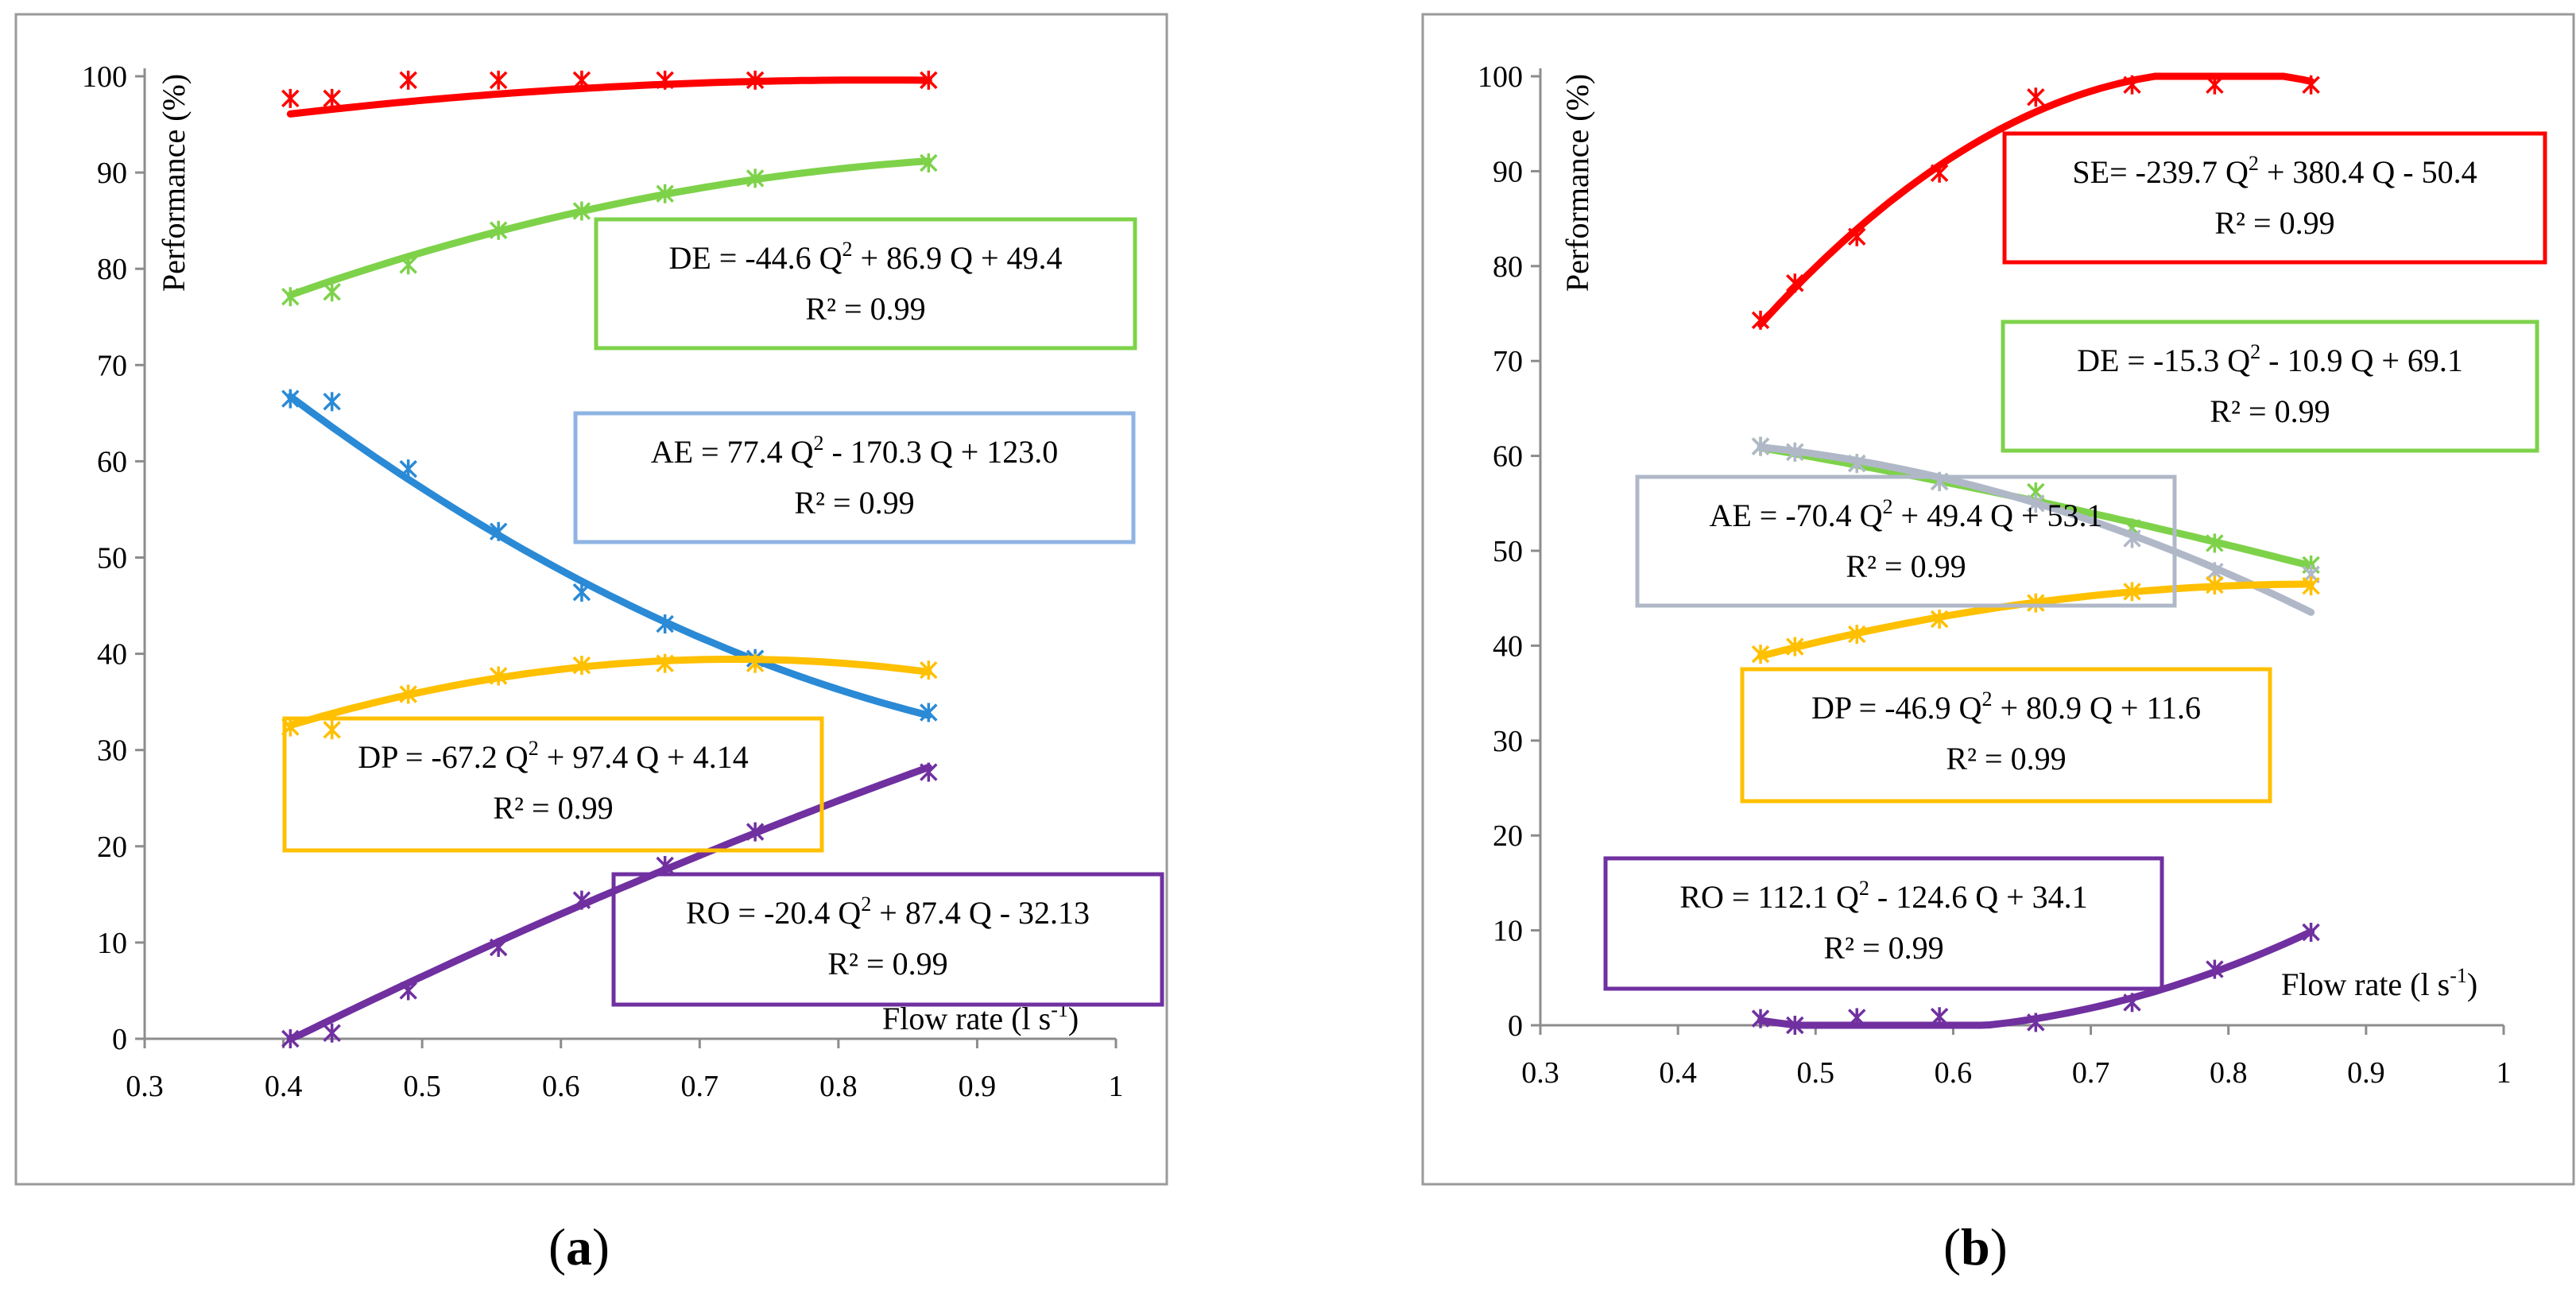 This screenshot has width=2576, height=1309. I want to click on y-tick-label: 70, so click(112, 365).